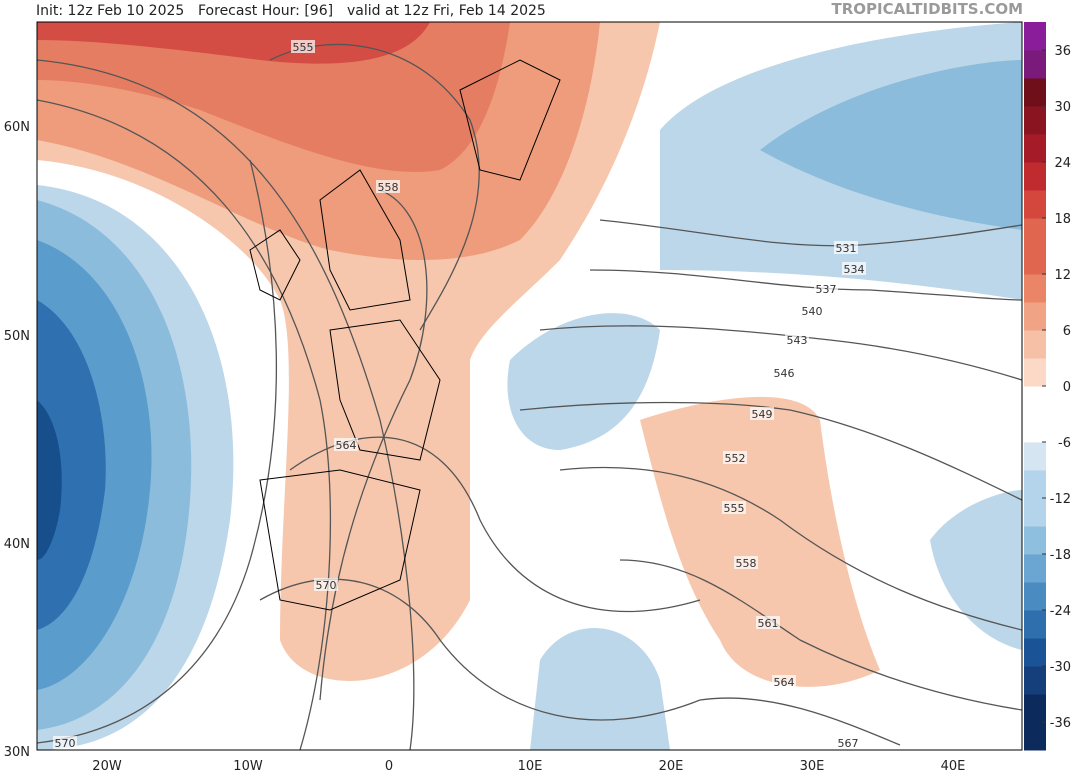 Image resolution: width=1080 pixels, height=783 pixels. Describe the element at coordinates (389, 766) in the screenshot. I see `lon-label: 0` at that location.